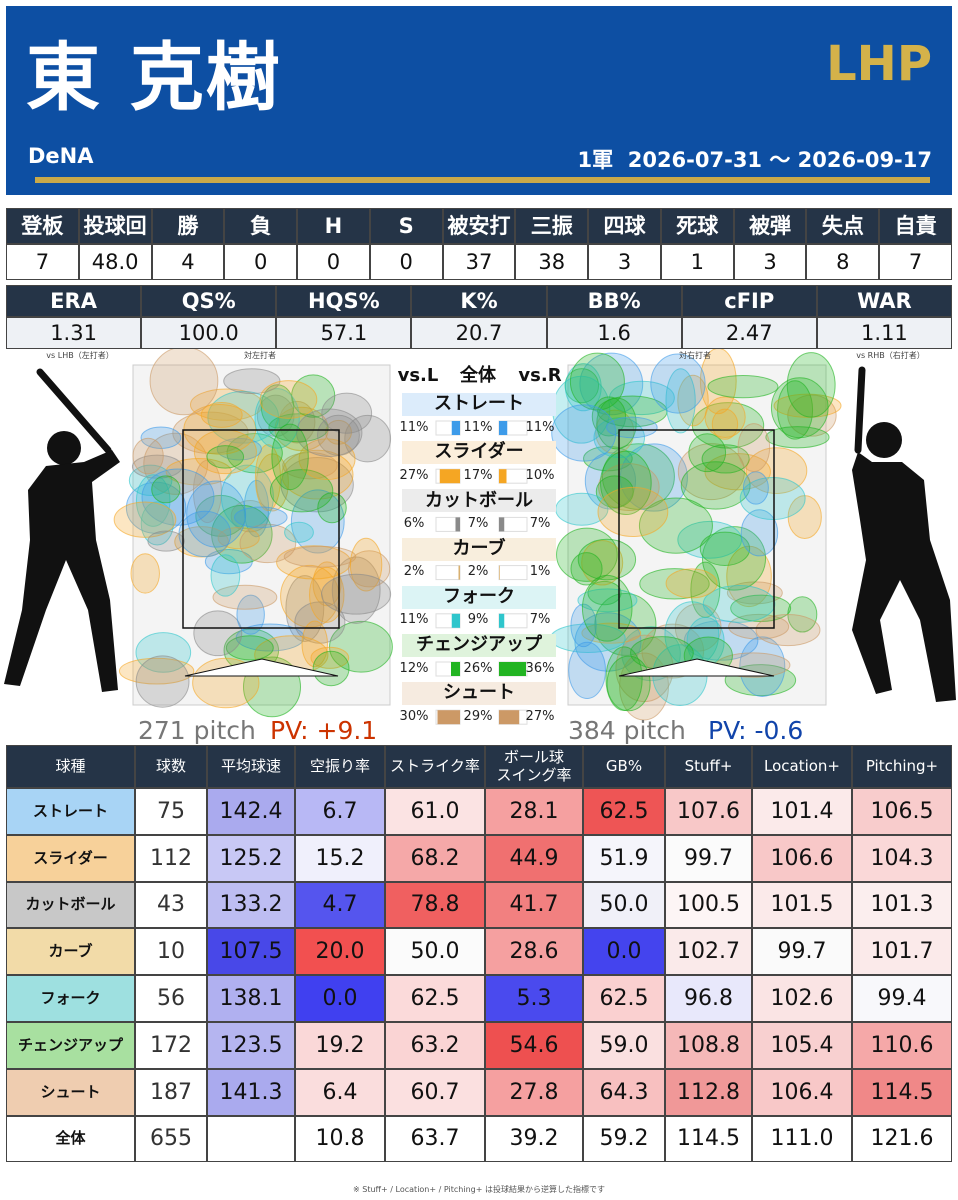 This screenshot has height=1200, width=958. What do you see at coordinates (414, 427) in the screenshot?
I see `usage-label: 11%` at bounding box center [414, 427].